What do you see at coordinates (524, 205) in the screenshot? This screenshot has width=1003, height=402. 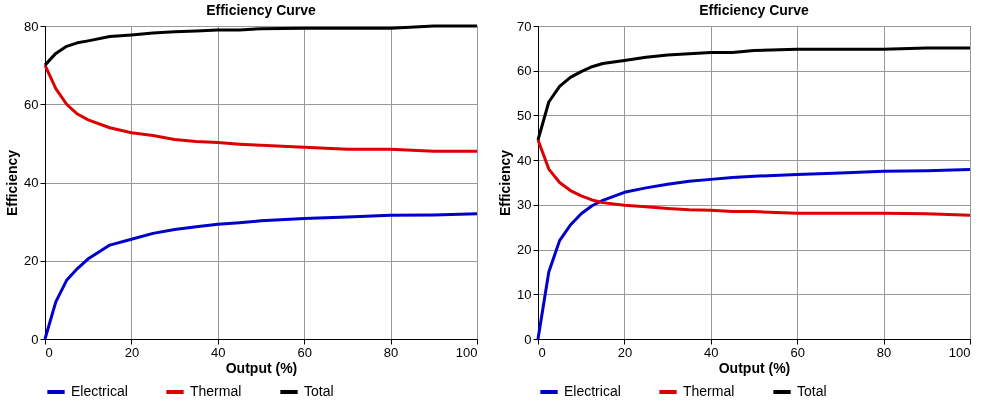 I see `y-tick-label: 30` at bounding box center [524, 205].